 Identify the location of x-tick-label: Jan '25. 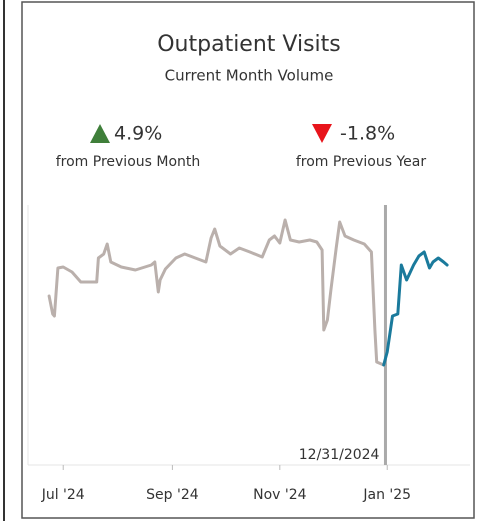
(386, 495).